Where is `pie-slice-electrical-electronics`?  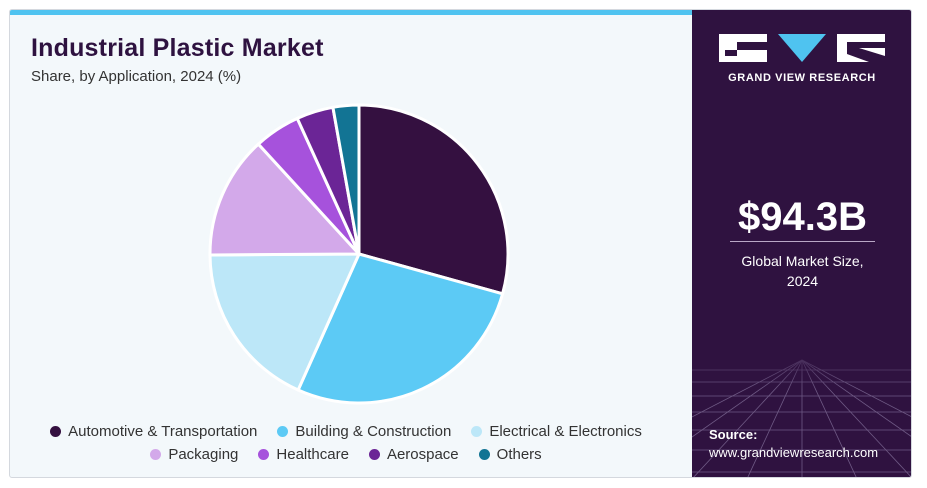 pie-slice-electrical-electronics is located at coordinates (284, 322).